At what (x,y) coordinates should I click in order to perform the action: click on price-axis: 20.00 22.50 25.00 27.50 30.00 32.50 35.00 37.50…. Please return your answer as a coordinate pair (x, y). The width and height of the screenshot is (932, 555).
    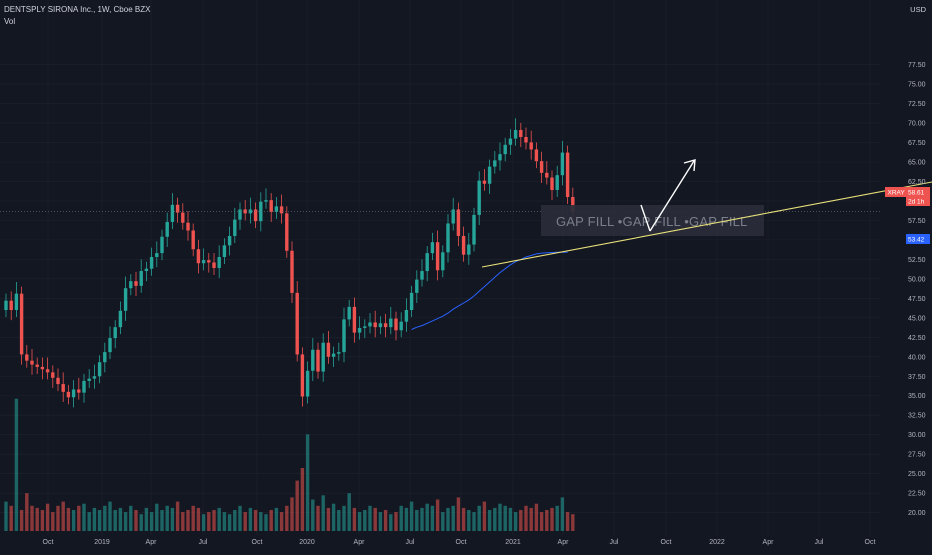
    Looking at the image, I should click on (917, 289).